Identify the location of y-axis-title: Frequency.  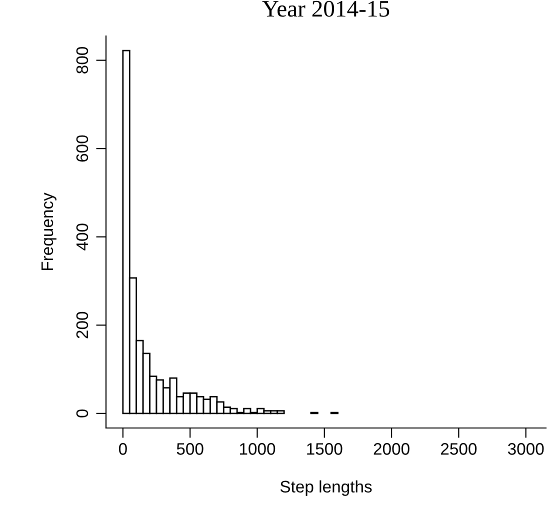
(49, 231).